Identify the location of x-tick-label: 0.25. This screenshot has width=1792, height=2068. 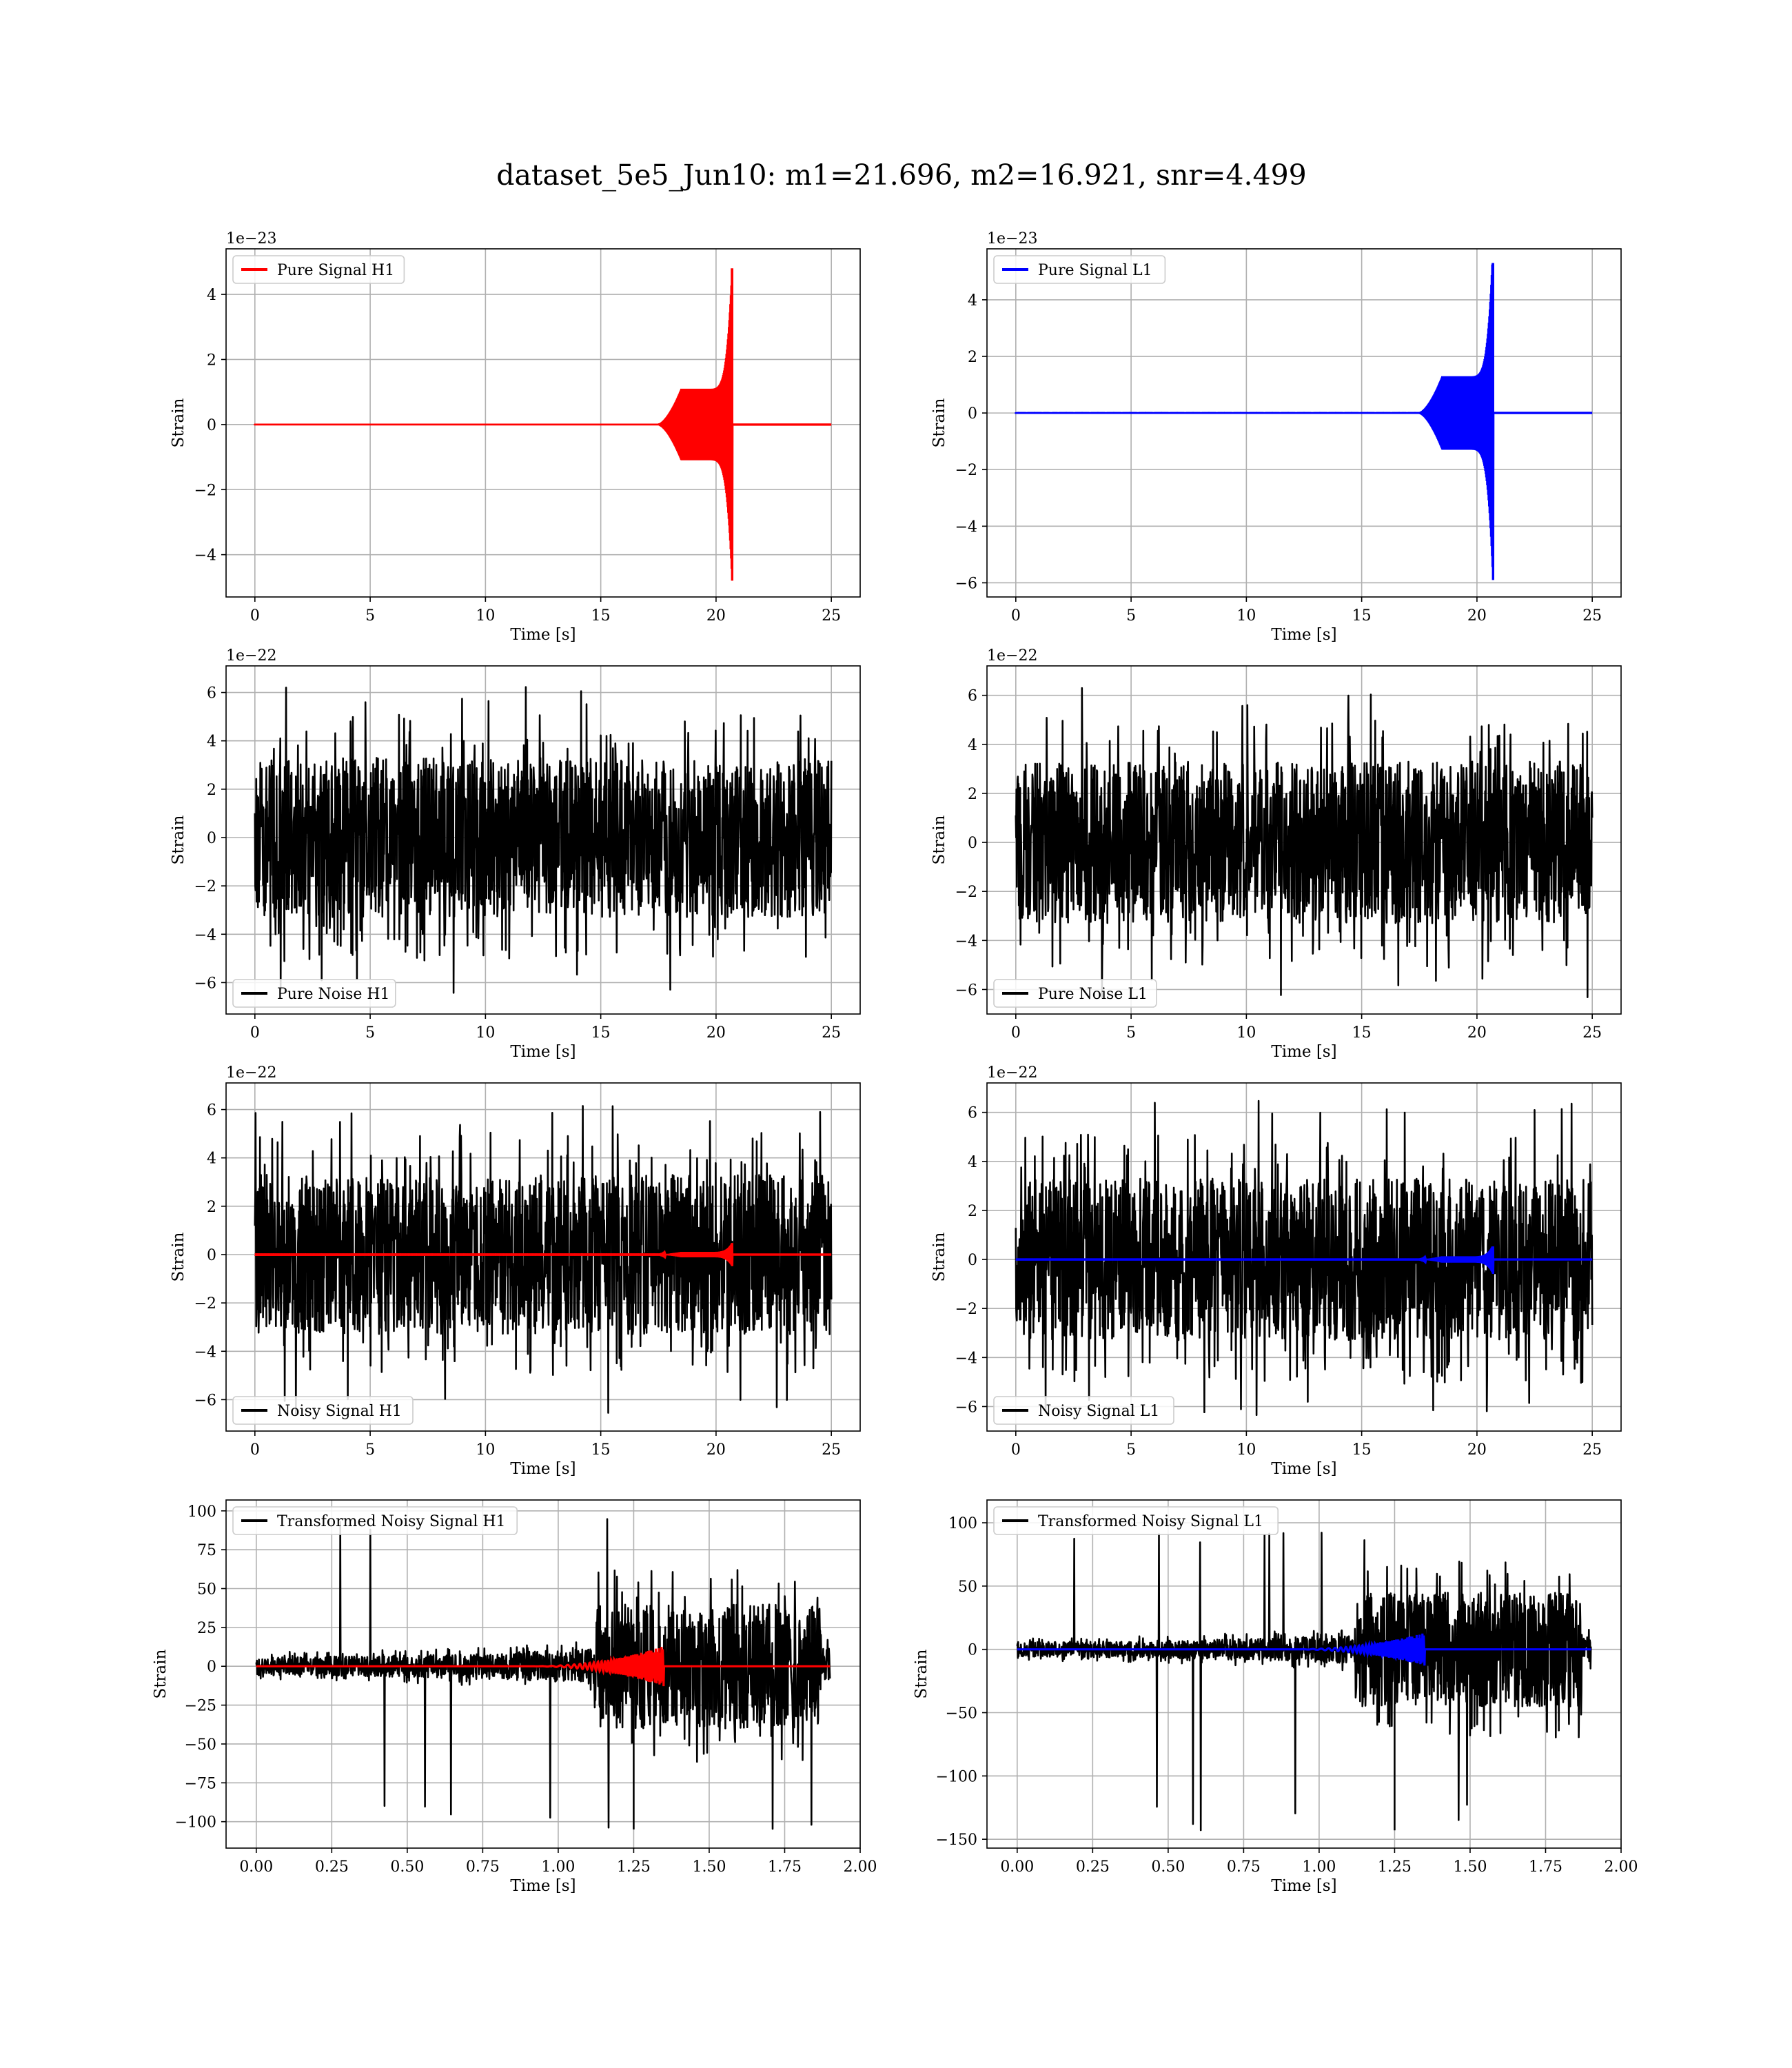
(332, 1867).